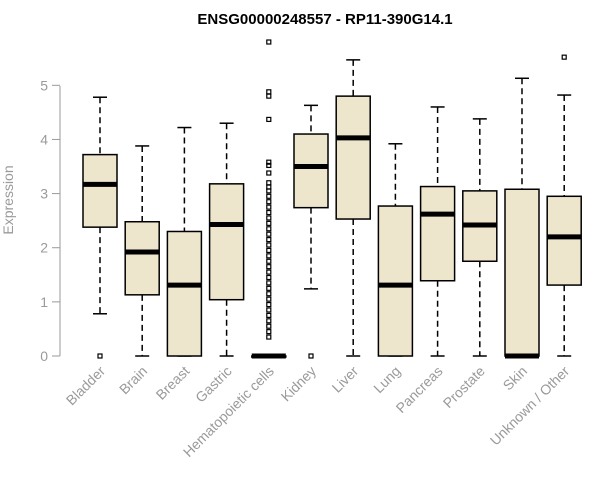 The image size is (600, 500). Describe the element at coordinates (345, 379) in the screenshot. I see `x-category-label: Liver` at that location.